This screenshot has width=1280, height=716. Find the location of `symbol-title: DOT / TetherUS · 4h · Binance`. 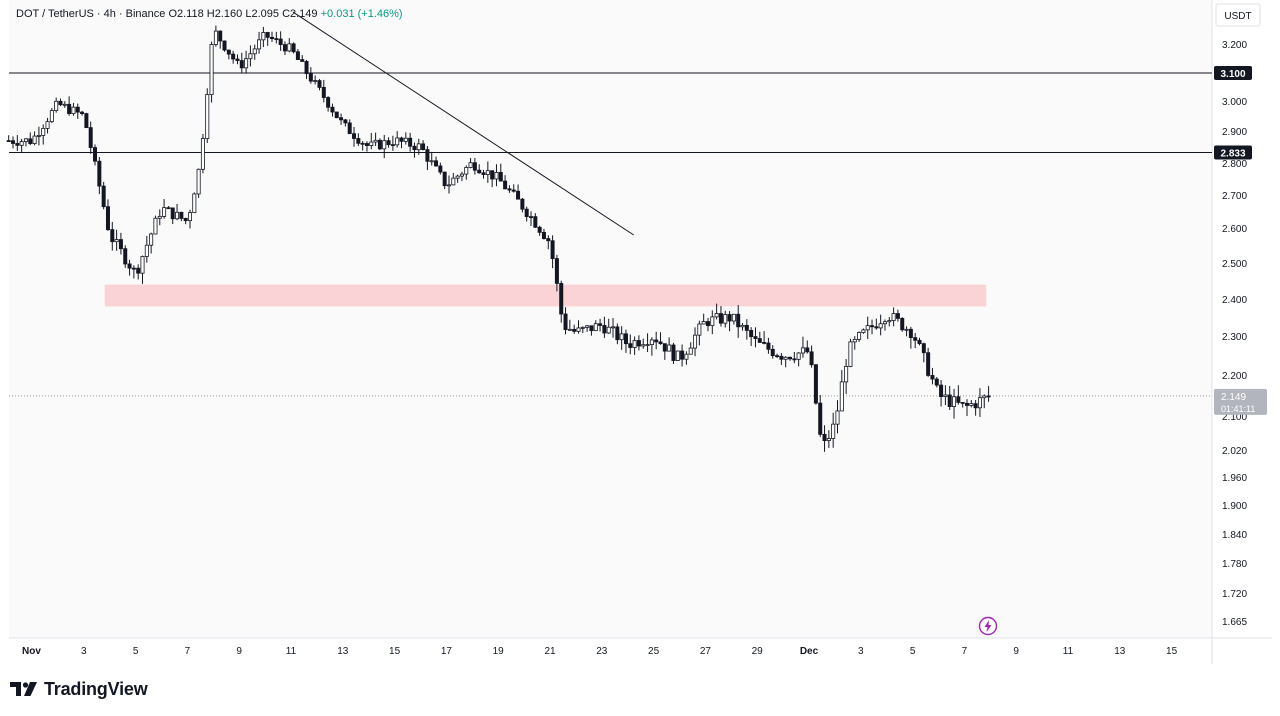

symbol-title: DOT / TetherUS · 4h · Binance is located at coordinates (91, 14).